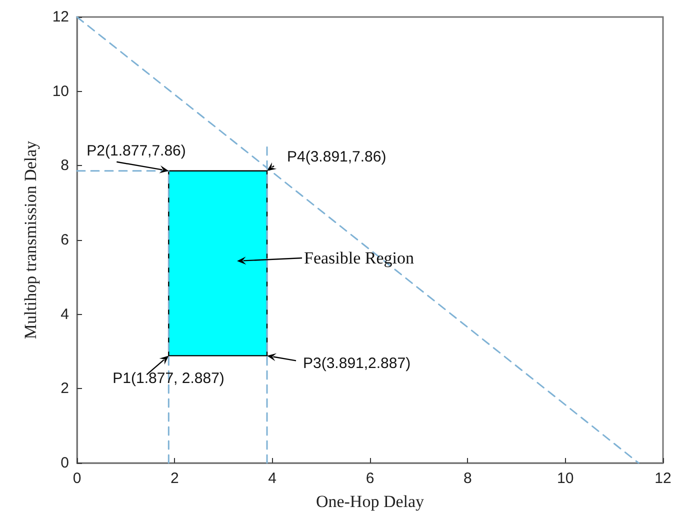 This screenshot has width=689, height=522. What do you see at coordinates (64, 165) in the screenshot?
I see `y-tick-label: 8` at bounding box center [64, 165].